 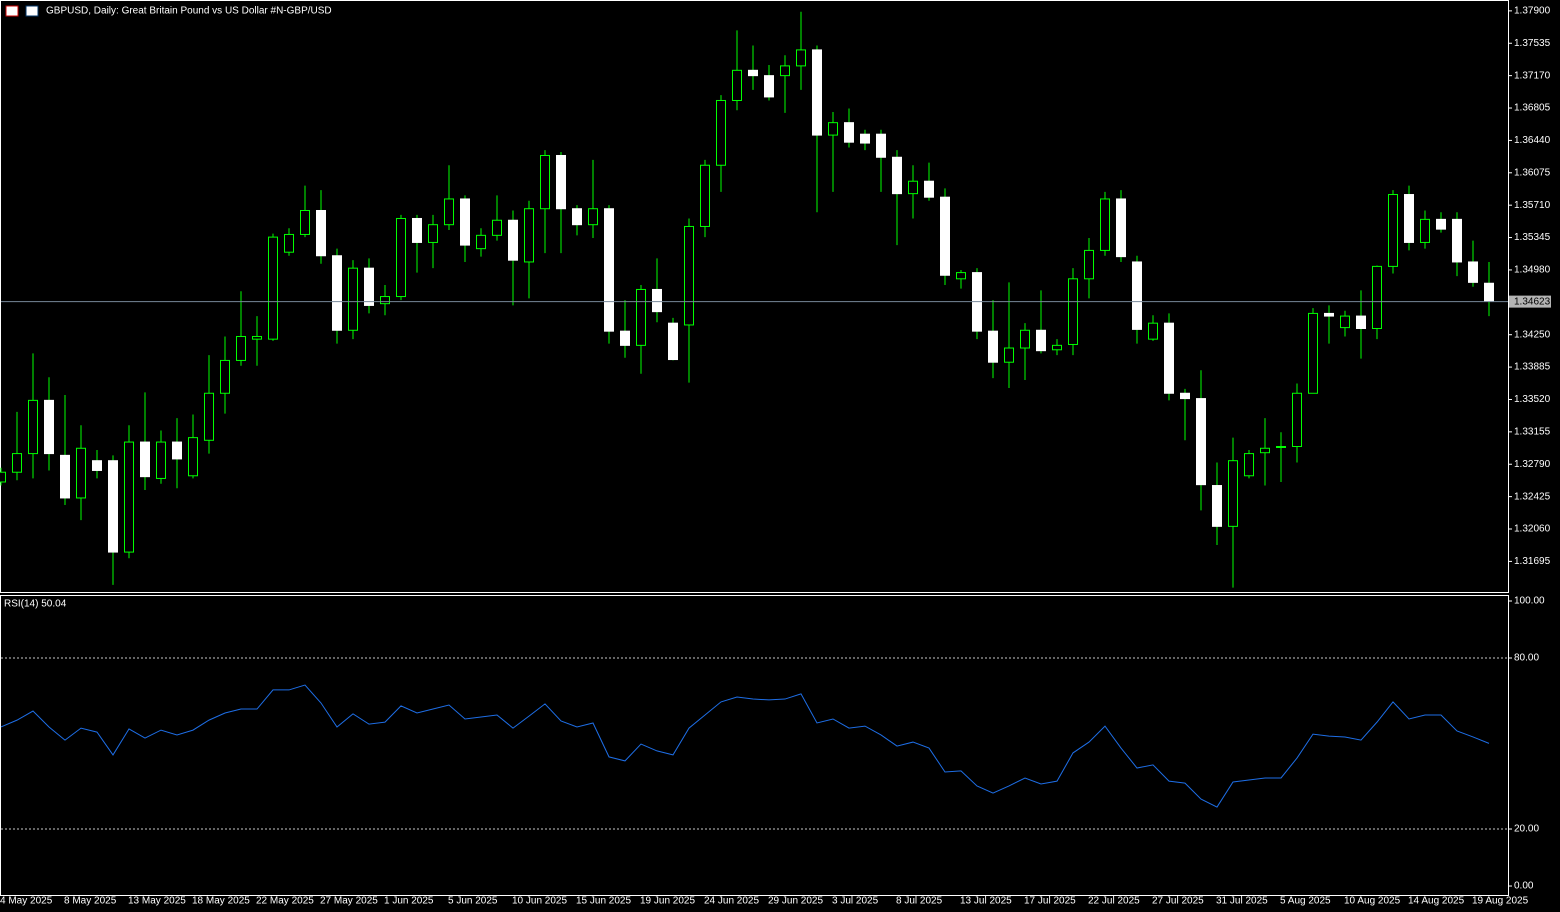 What do you see at coordinates (1532, 270) in the screenshot?
I see `y-tick-label: 1.34980` at bounding box center [1532, 270].